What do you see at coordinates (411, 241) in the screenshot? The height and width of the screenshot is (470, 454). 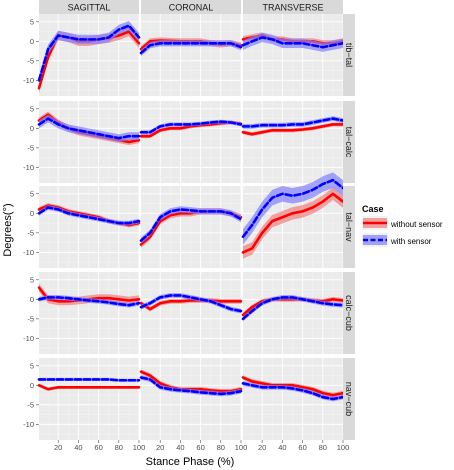 I see `legend-label-with-sensor: with sensor` at bounding box center [411, 241].